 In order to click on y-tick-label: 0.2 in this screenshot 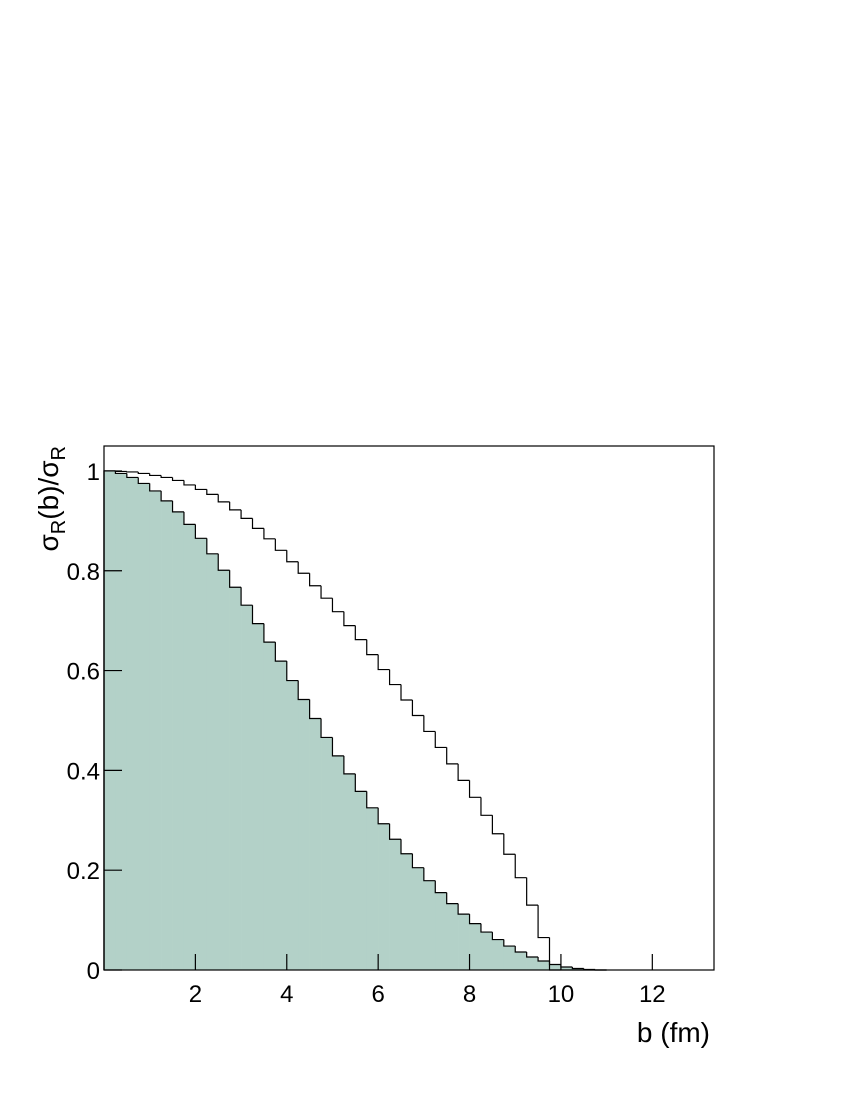, I will do `click(83, 871)`.